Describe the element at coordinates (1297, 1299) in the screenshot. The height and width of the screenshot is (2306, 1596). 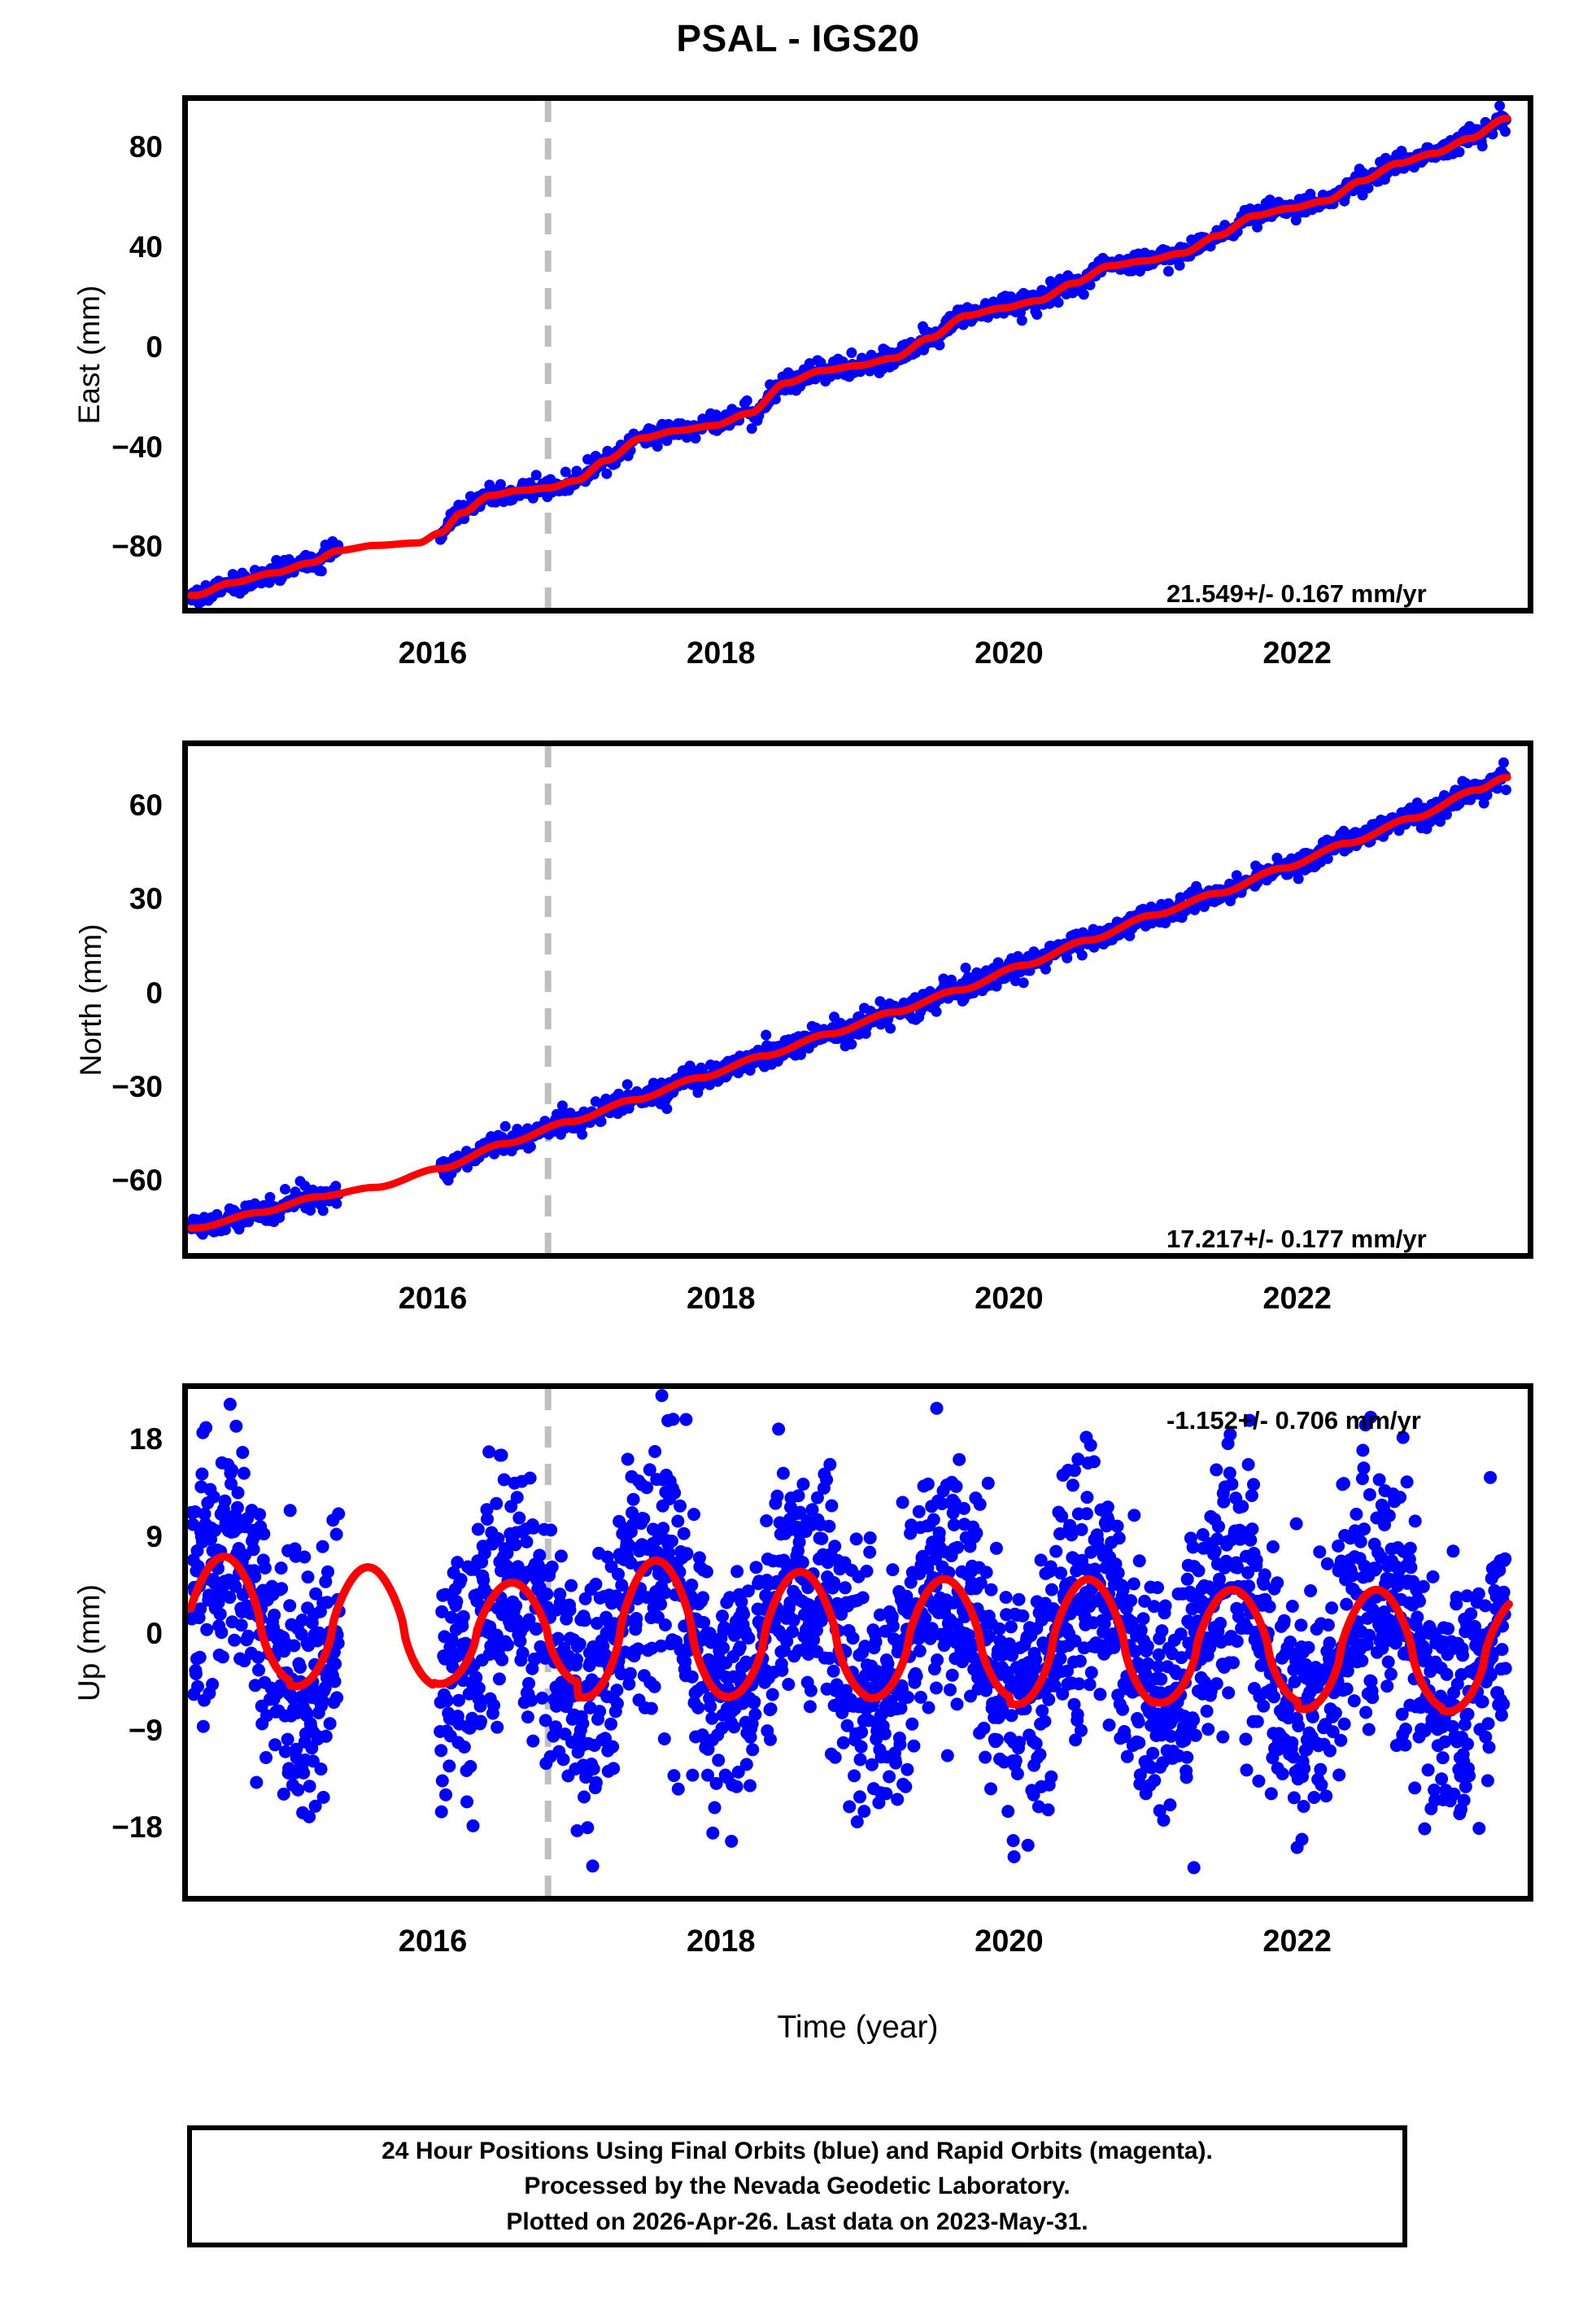
I see `north-xtick-3: 2022` at that location.